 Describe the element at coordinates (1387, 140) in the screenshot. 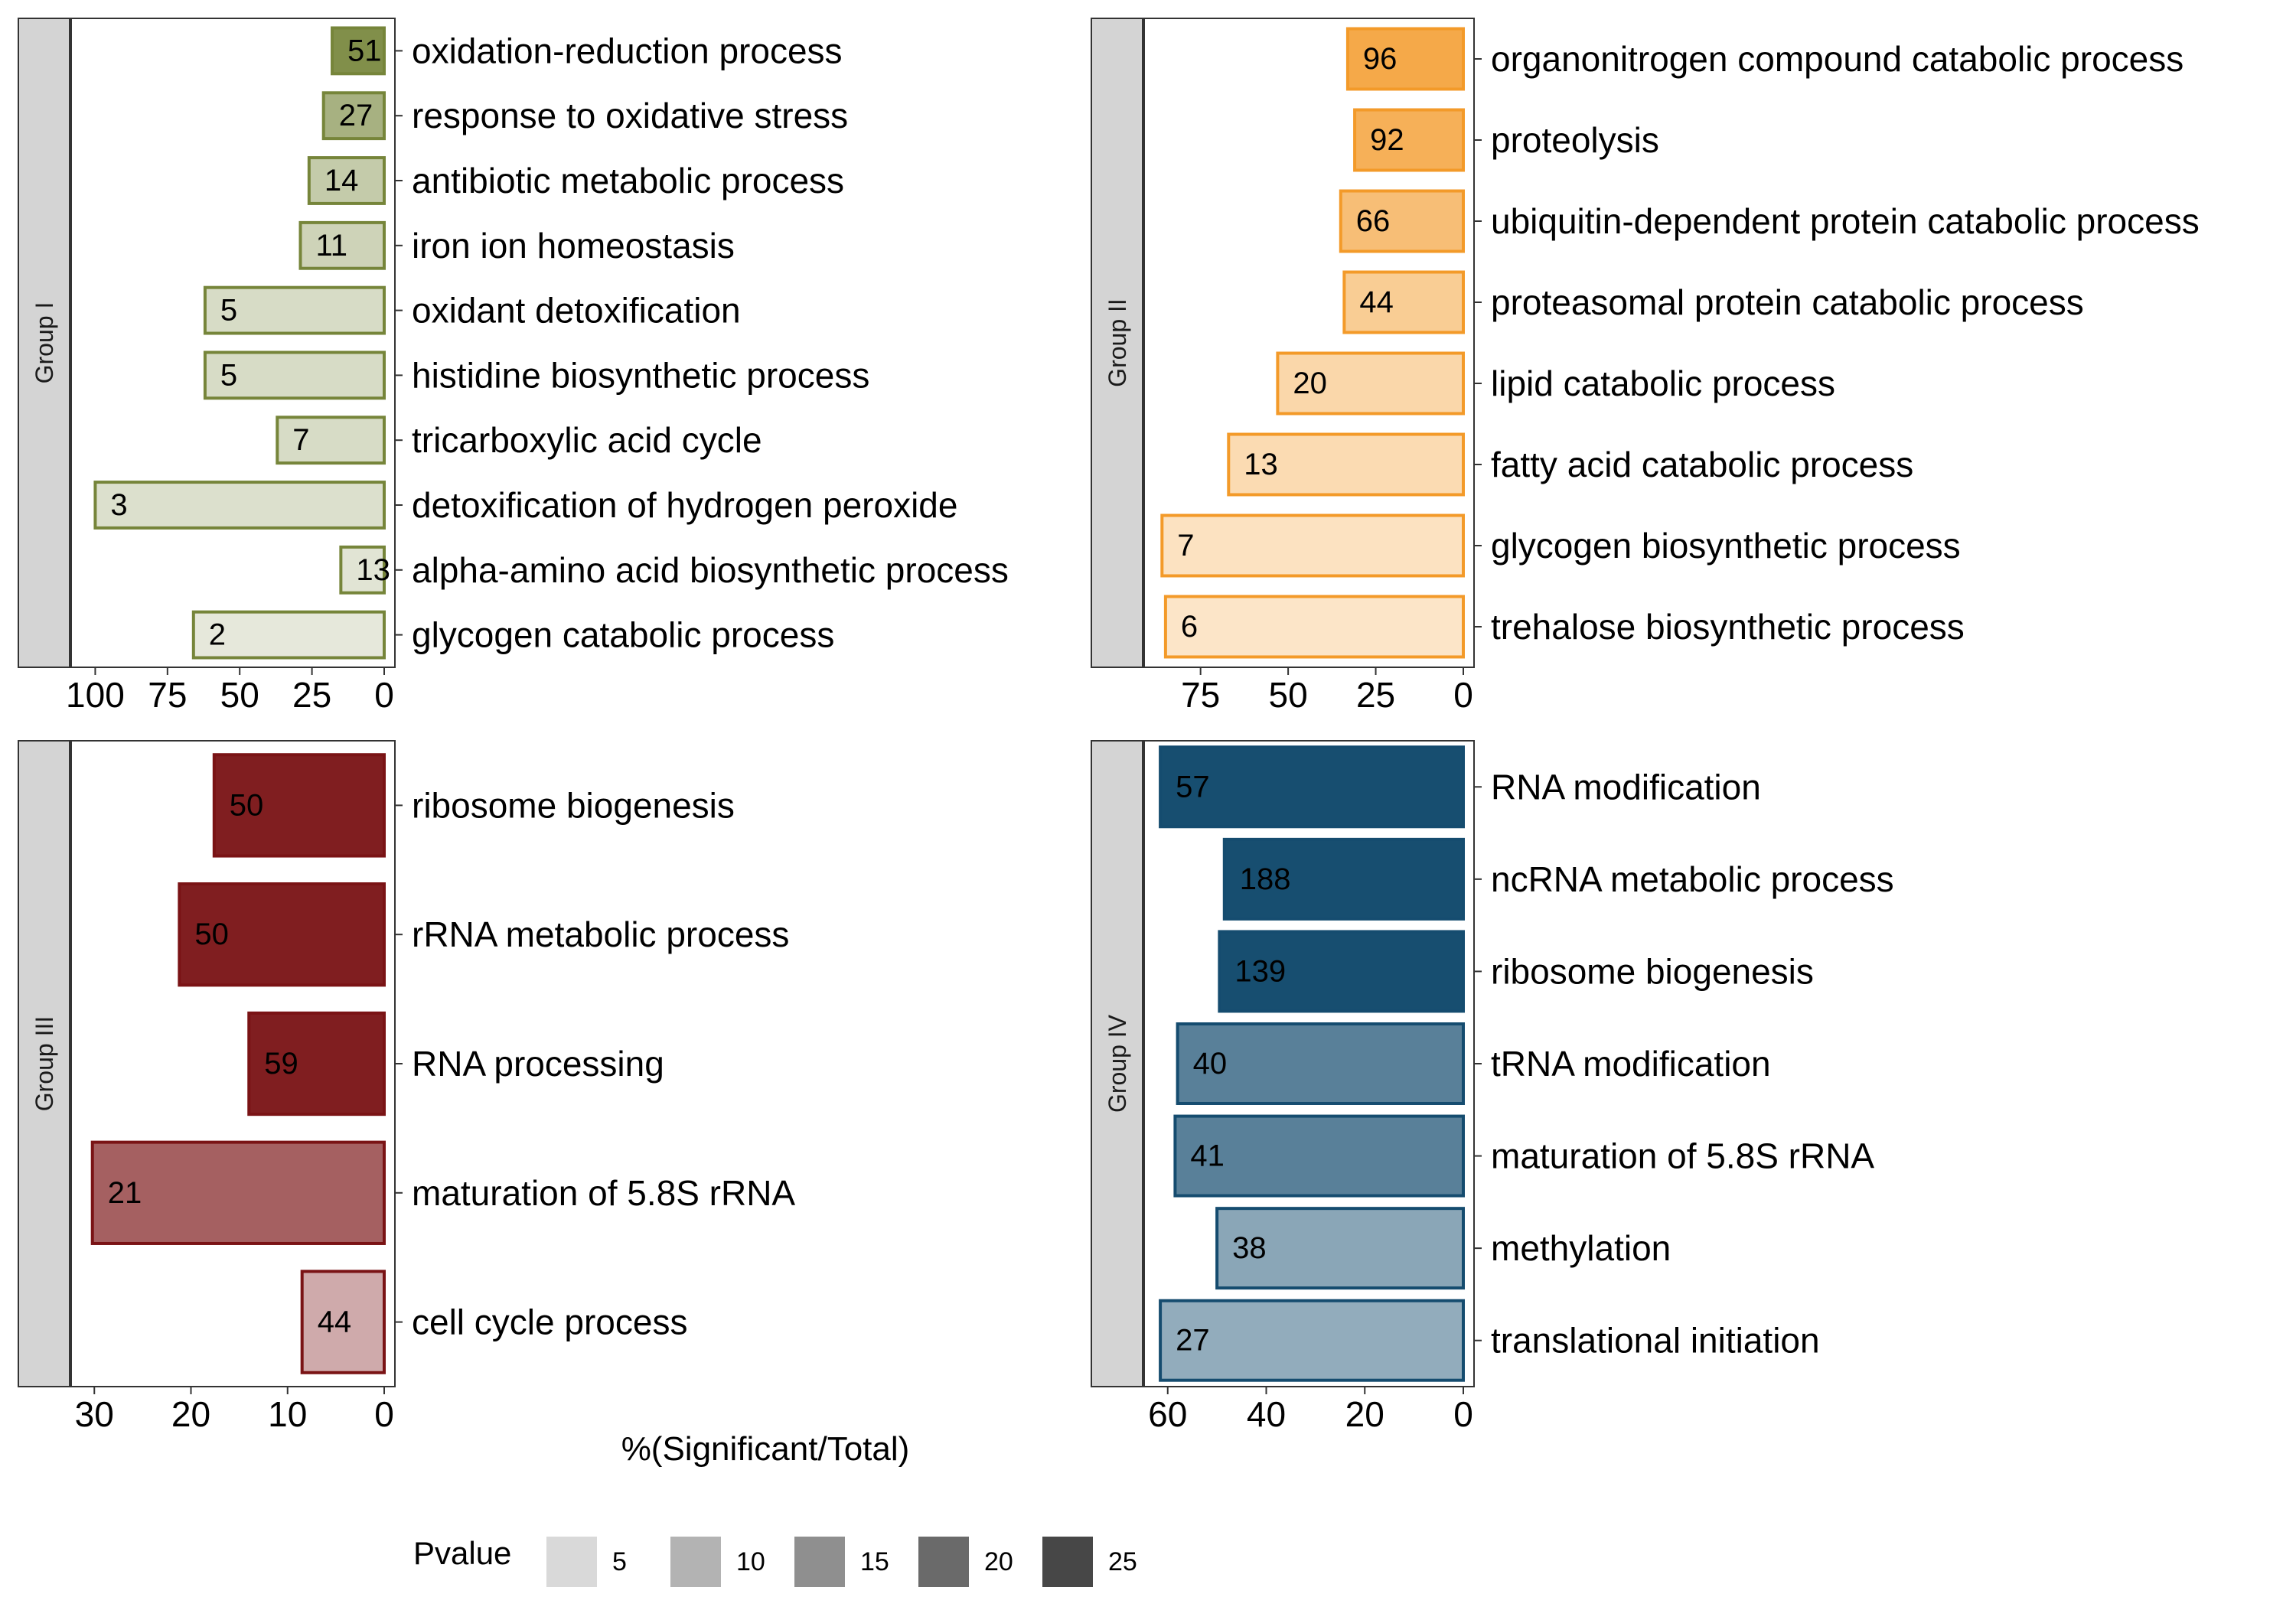

I see `bar-count-label: 92` at that location.